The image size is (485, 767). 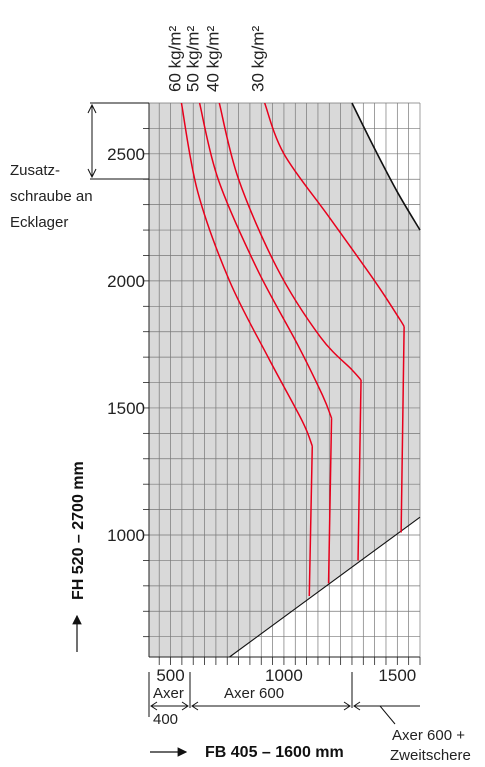 What do you see at coordinates (39, 222) in the screenshot?
I see `zusatz-label-line3: Ecklager` at bounding box center [39, 222].